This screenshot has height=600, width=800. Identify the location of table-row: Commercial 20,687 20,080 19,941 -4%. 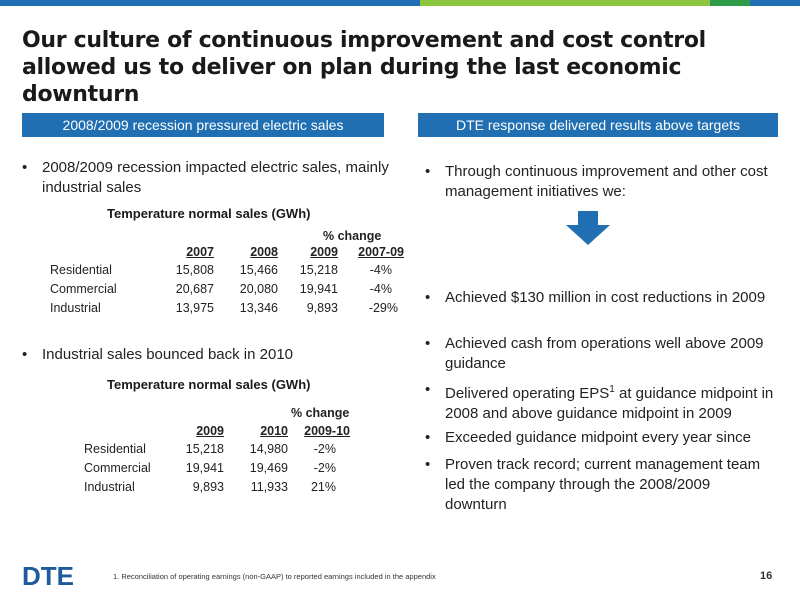
(221, 289).